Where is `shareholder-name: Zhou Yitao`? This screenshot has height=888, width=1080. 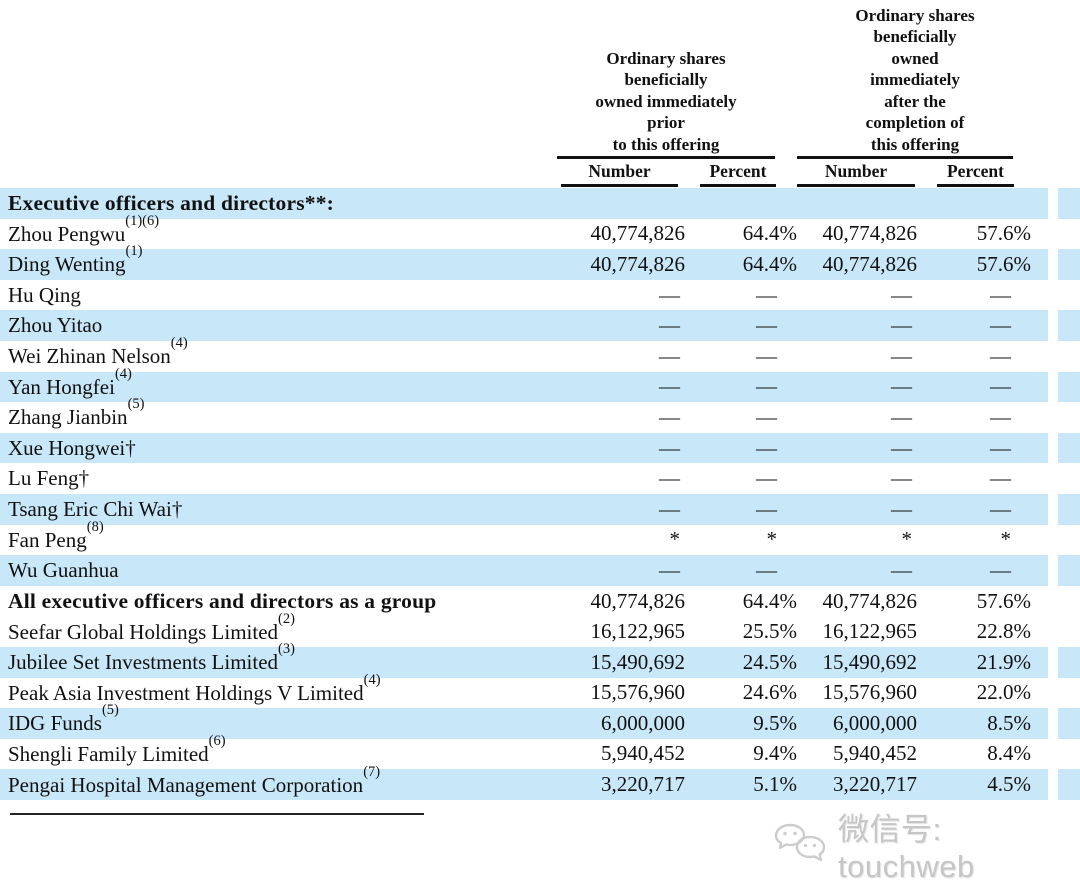
shareholder-name: Zhou Yitao is located at coordinates (277, 325).